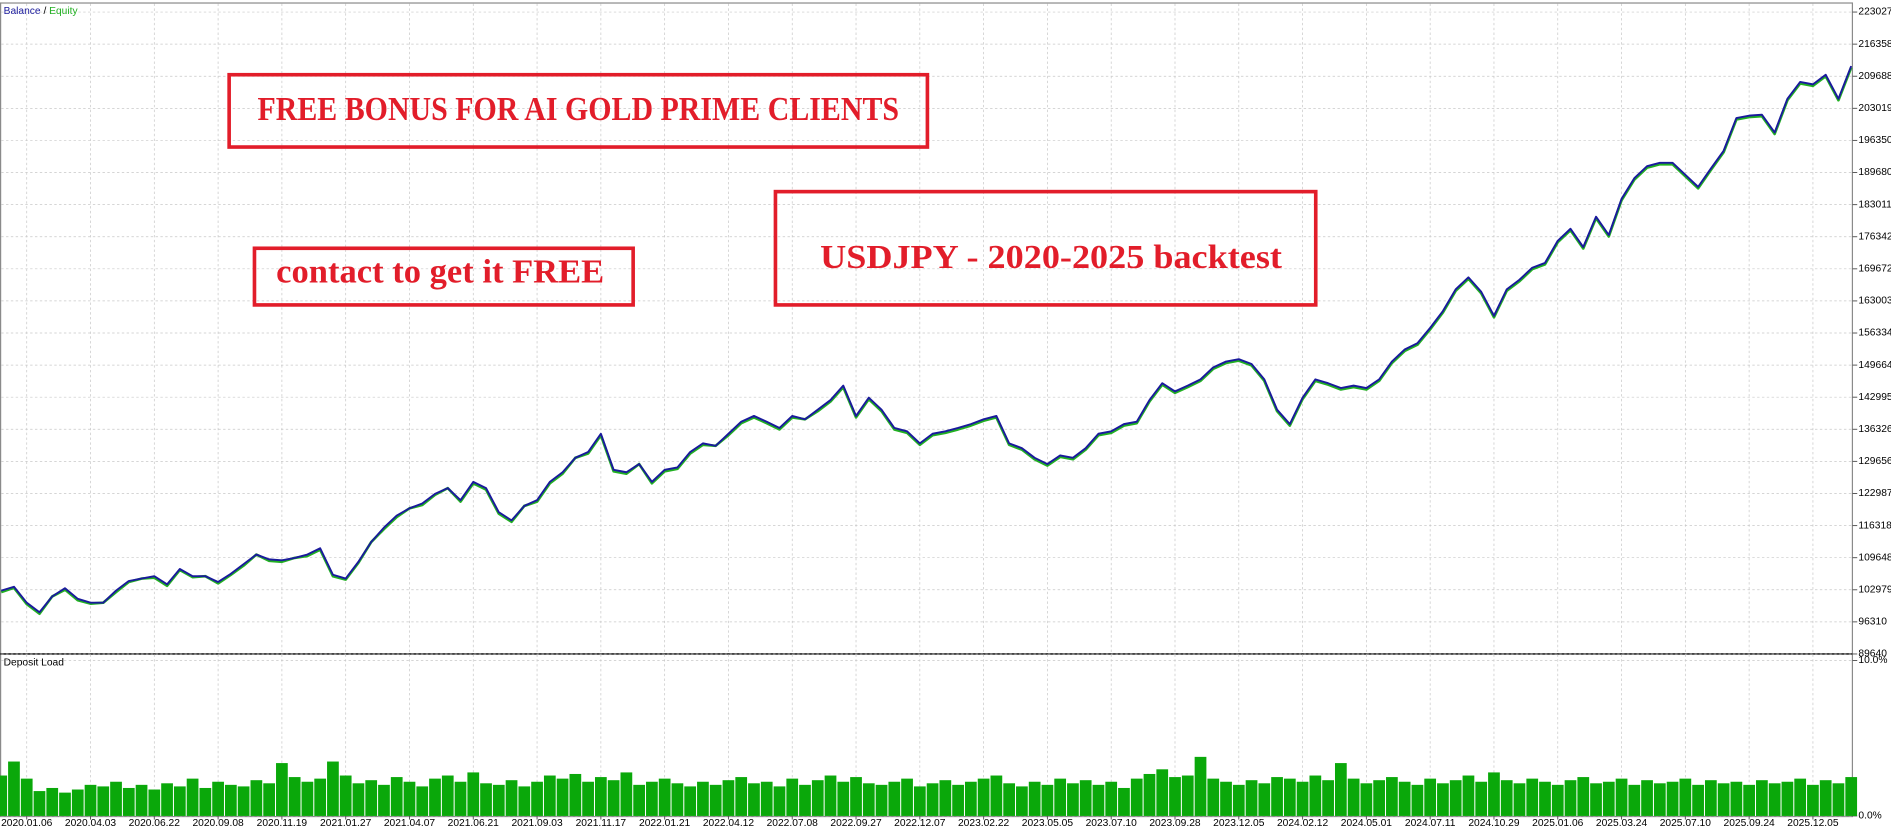 This screenshot has width=1891, height=828. I want to click on x-tick-label: 2022.07.08, so click(793, 823).